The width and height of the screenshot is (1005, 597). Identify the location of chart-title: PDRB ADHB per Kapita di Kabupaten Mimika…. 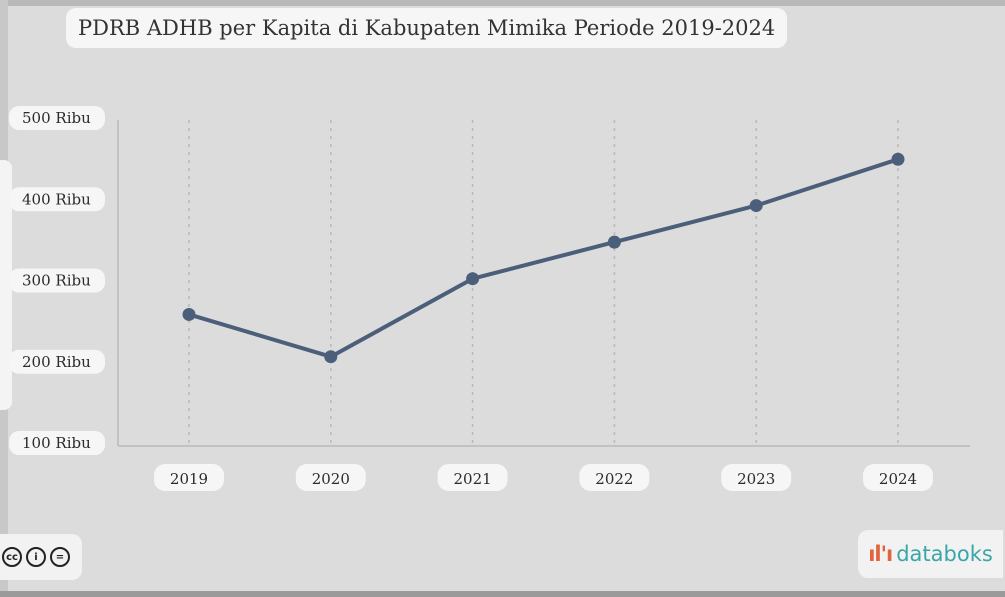
(427, 28).